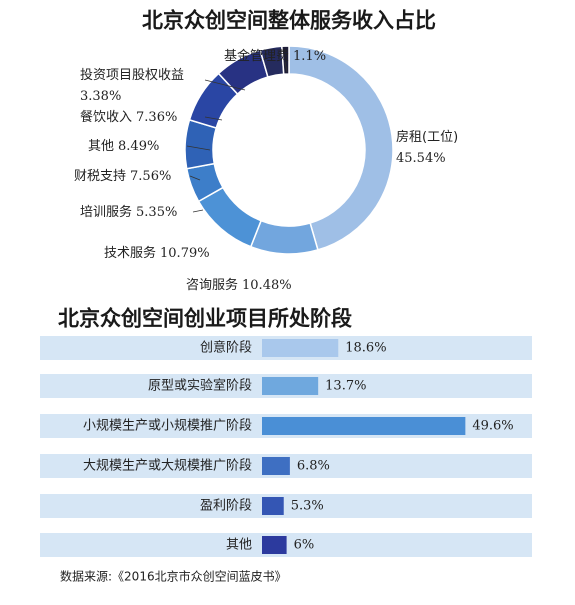 This screenshot has height=605, width=575. What do you see at coordinates (106, 212) in the screenshot?
I see `category-label: 培训服务` at bounding box center [106, 212].